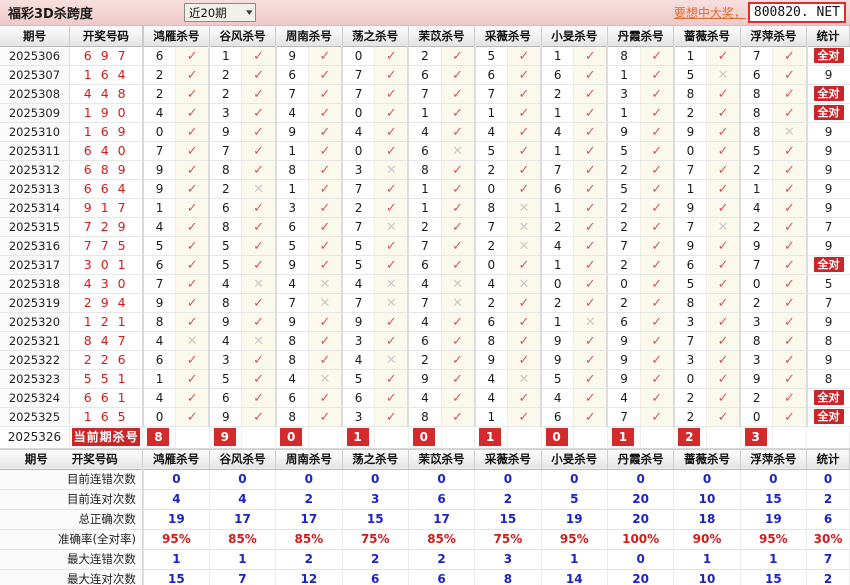 This screenshot has height=585, width=850. What do you see at coordinates (50, 14) in the screenshot?
I see `page-title: 福彩3D杀跨度` at bounding box center [50, 14].